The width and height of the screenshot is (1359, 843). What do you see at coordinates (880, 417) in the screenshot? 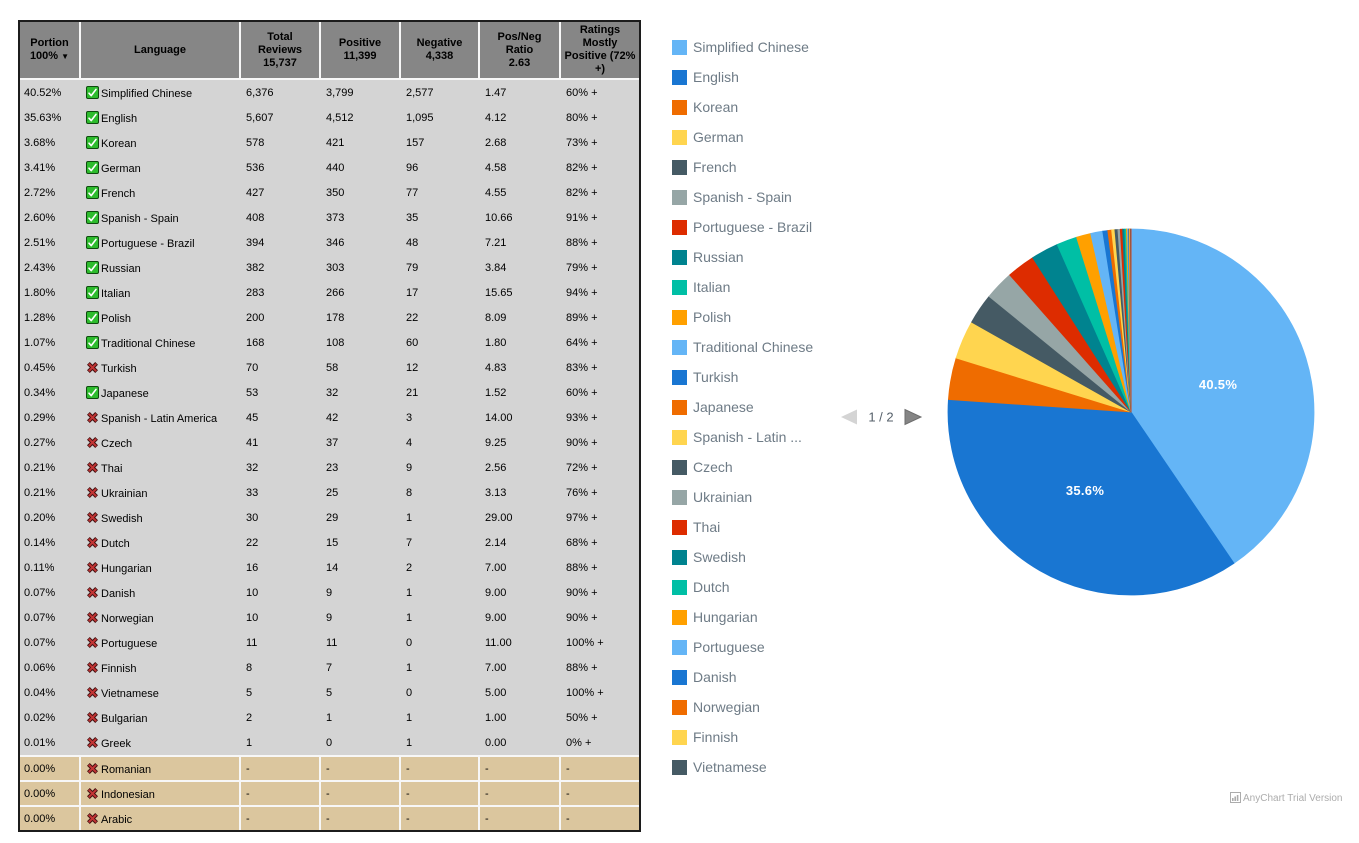
I see `svg-text: 1 / 2` at bounding box center [880, 417].